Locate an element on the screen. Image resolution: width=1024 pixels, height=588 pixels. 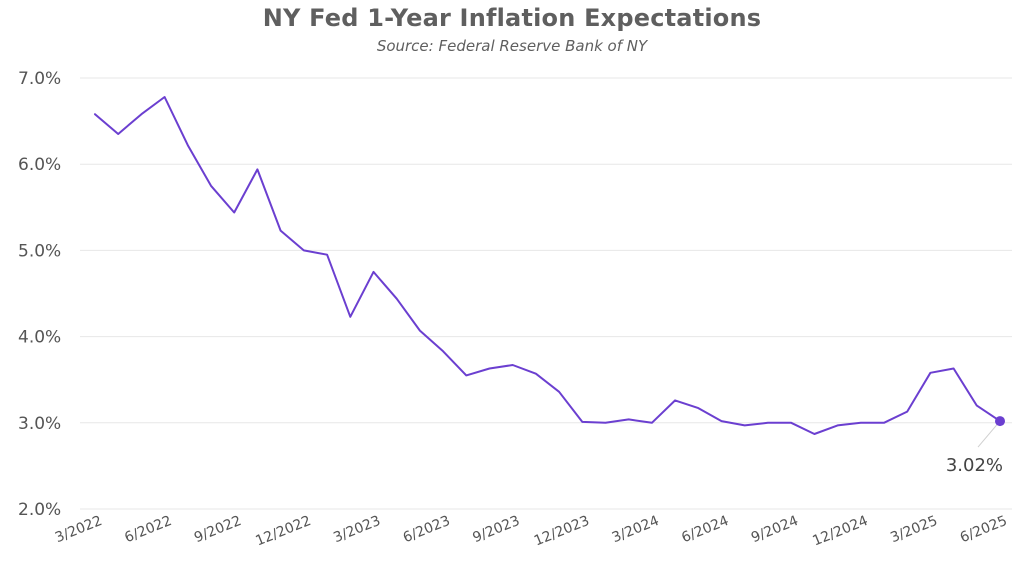
y-tick-label: 3.0% is located at coordinates (39, 424).